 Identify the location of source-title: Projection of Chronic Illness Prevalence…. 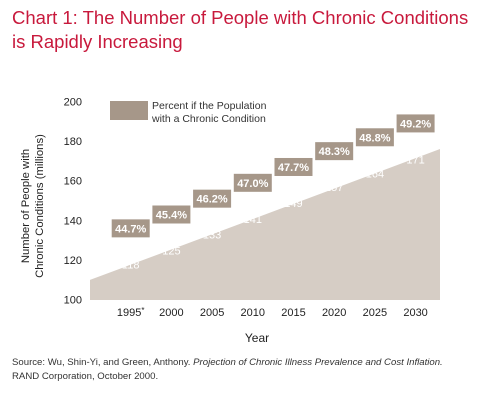
(318, 362).